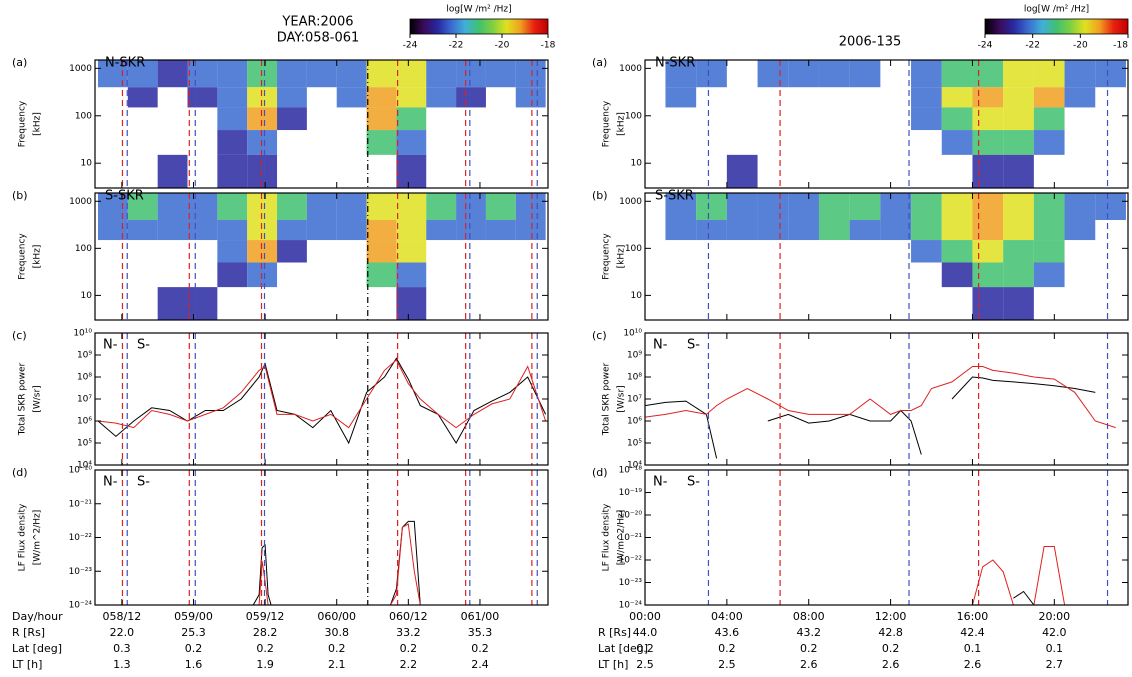 The image size is (1132, 677). What do you see at coordinates (631, 583) in the screenshot?
I see `y-tick-label: 10⁻²³` at bounding box center [631, 583].